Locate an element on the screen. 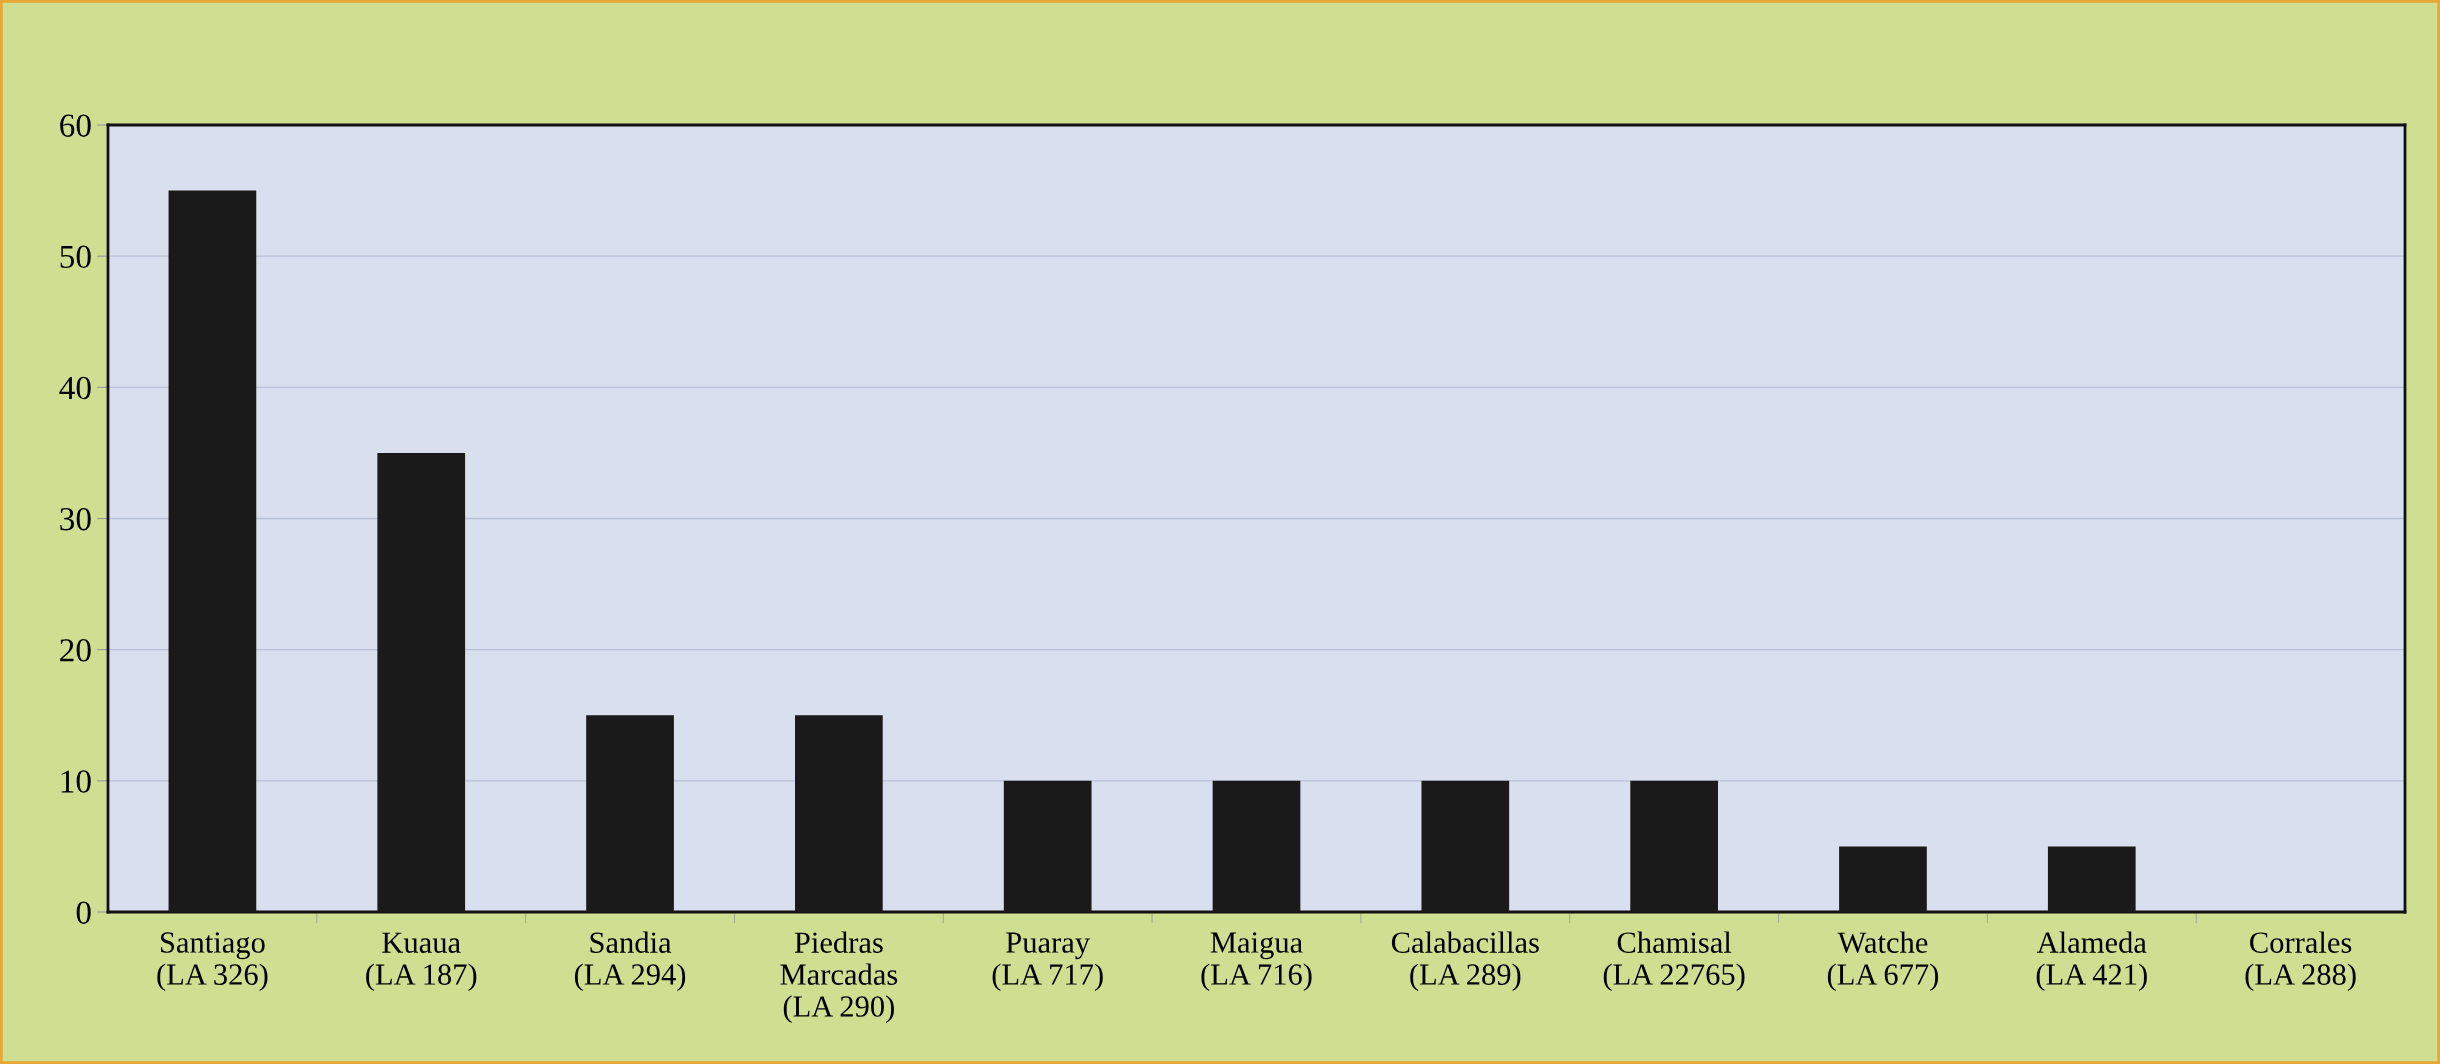 The width and height of the screenshot is (2440, 1064). x-tick-label: Sandia (LA 294) is located at coordinates (630, 961).